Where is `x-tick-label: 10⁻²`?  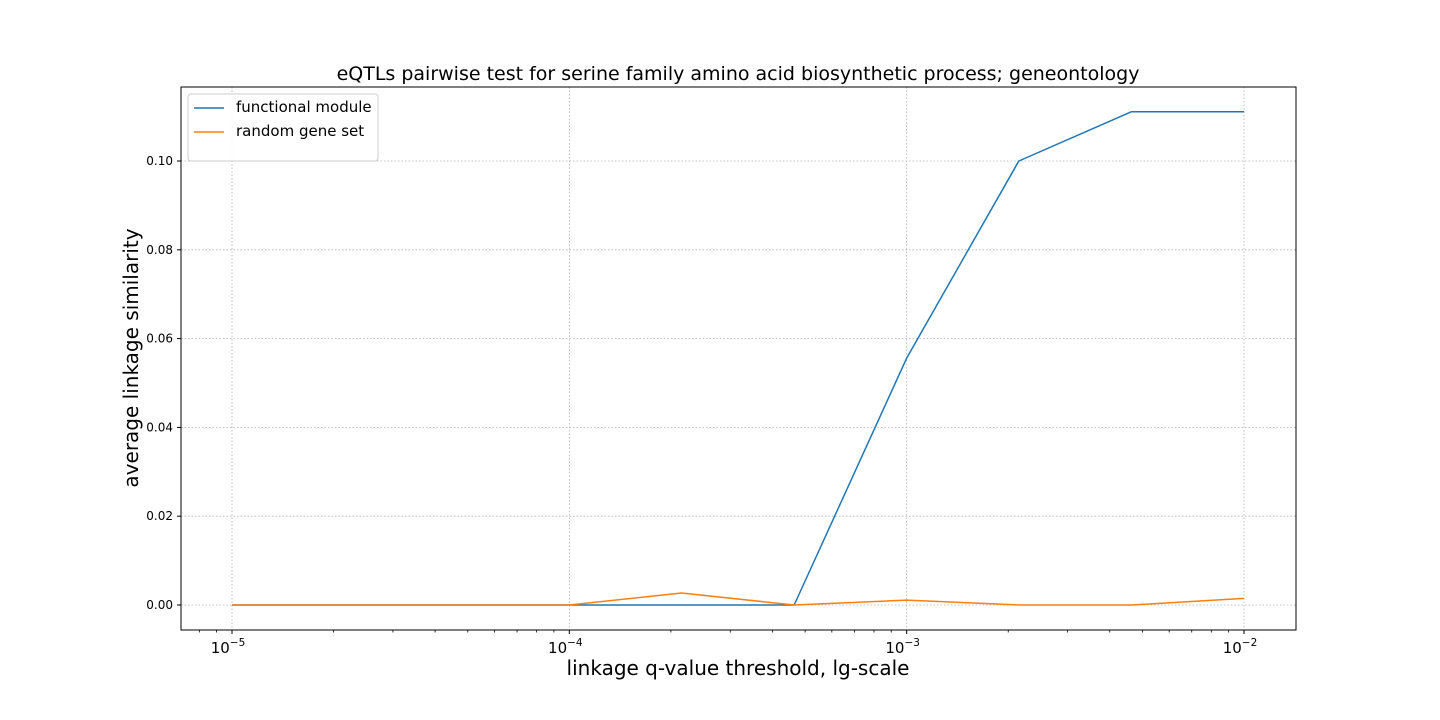
x-tick-label: 10⁻² is located at coordinates (1240, 647).